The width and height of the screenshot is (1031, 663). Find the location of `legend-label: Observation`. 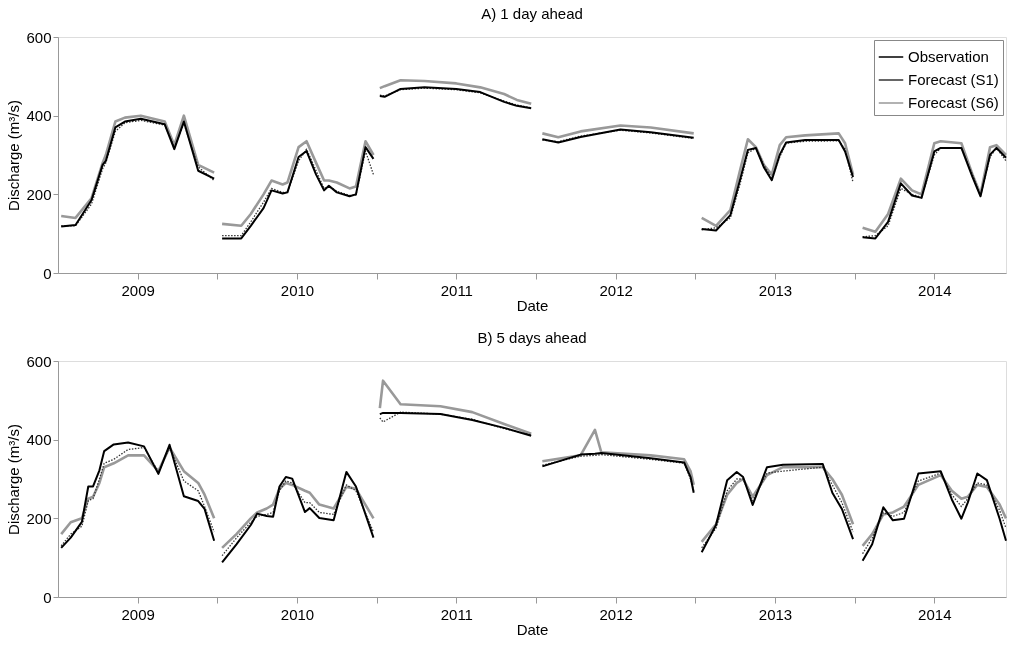

legend-label: Observation is located at coordinates (948, 56).